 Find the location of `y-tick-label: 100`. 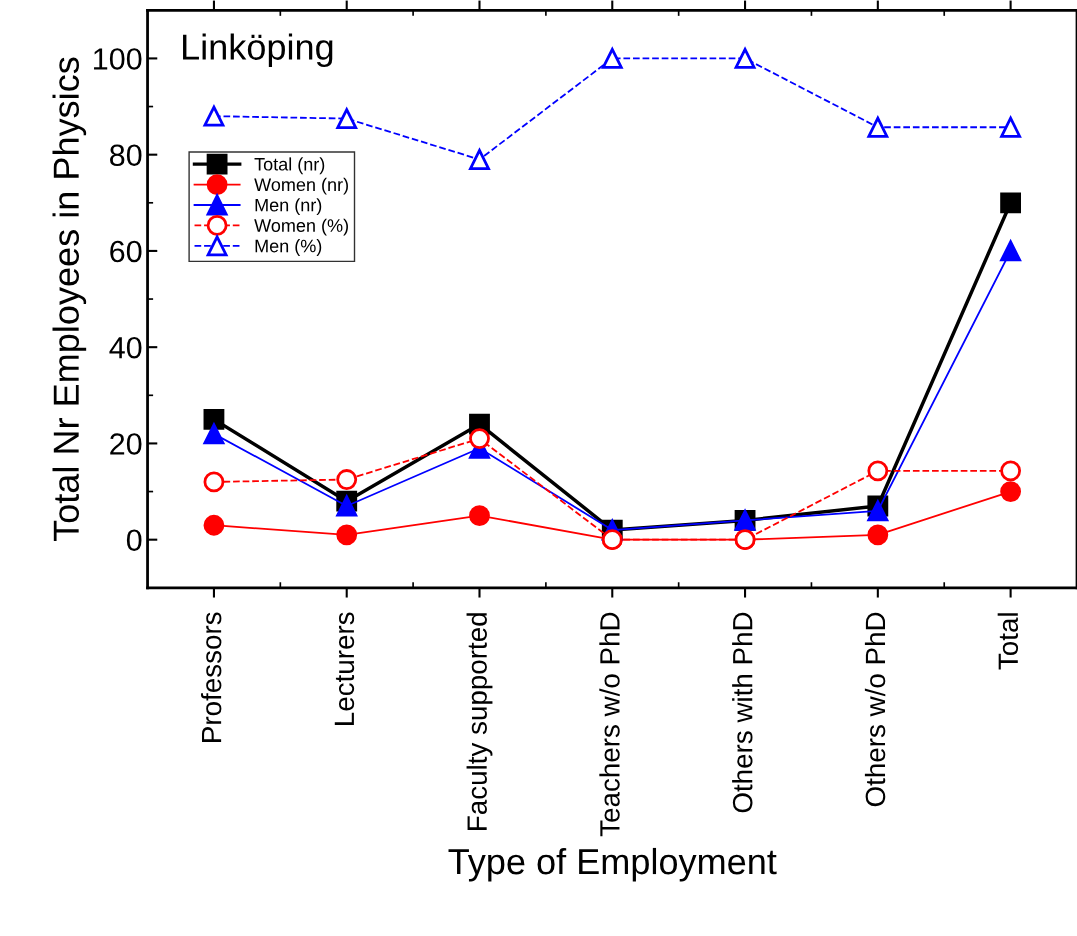

y-tick-label: 100 is located at coordinates (118, 59).